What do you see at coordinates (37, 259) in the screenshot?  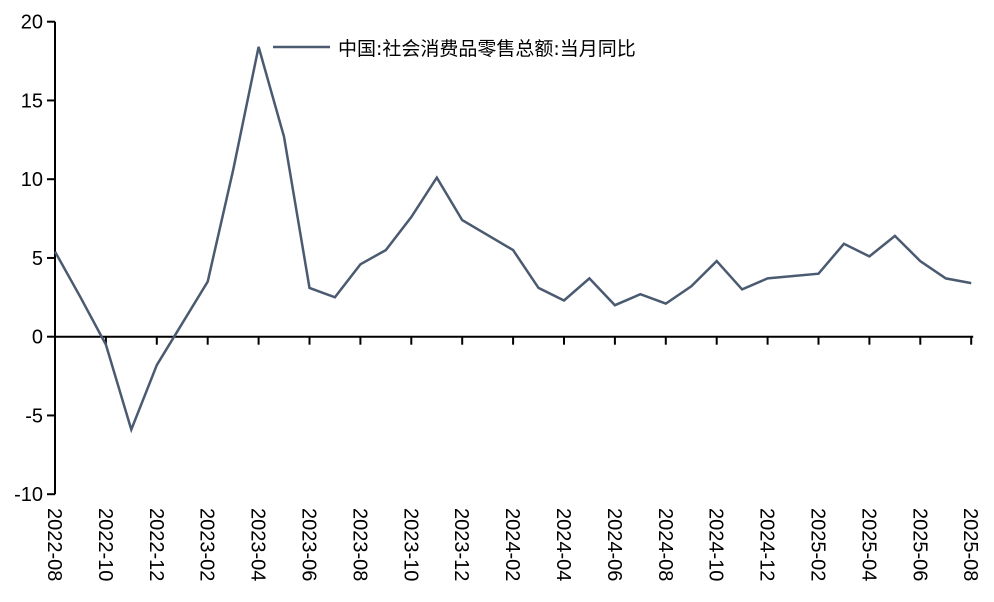 I see `y-tick-label: 5` at bounding box center [37, 259].